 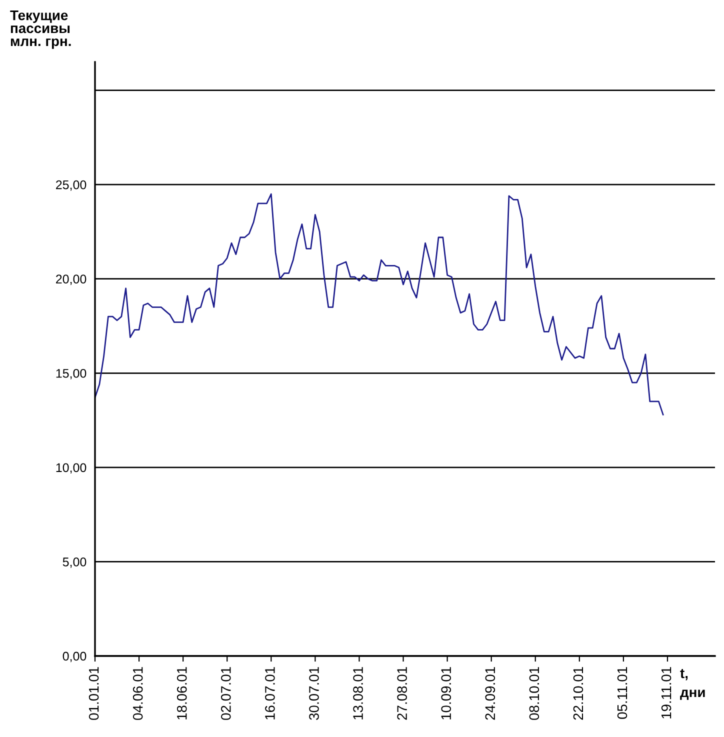 What do you see at coordinates (578, 693) in the screenshot?
I see `x-tick-label: 22.10.01` at bounding box center [578, 693].